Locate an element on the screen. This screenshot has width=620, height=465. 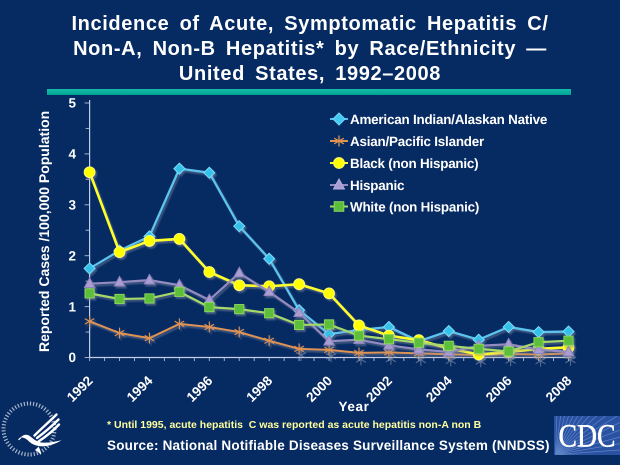
svg-text: 2004 is located at coordinates (439, 389).